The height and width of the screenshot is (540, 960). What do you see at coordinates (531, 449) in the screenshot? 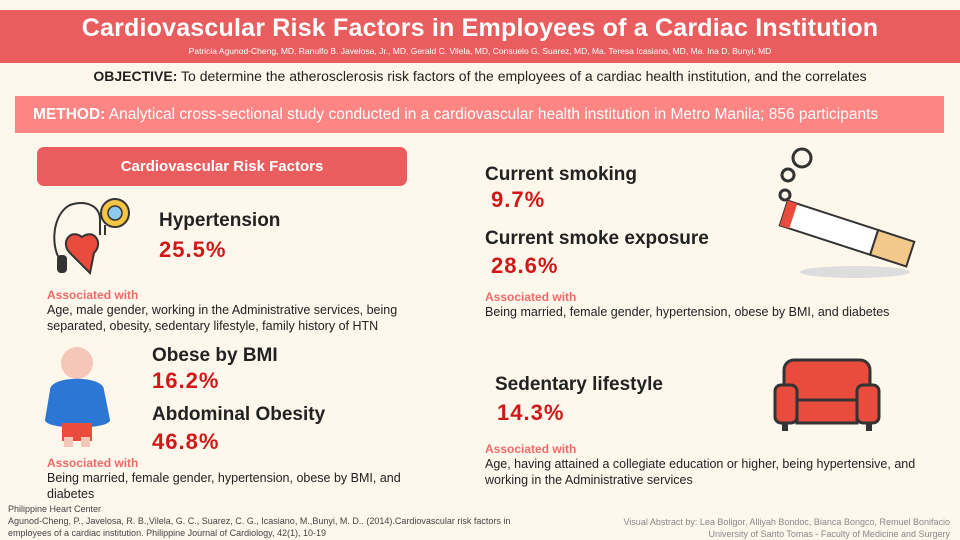
I see `sedentary-assoc-label: Associated with` at bounding box center [531, 449].